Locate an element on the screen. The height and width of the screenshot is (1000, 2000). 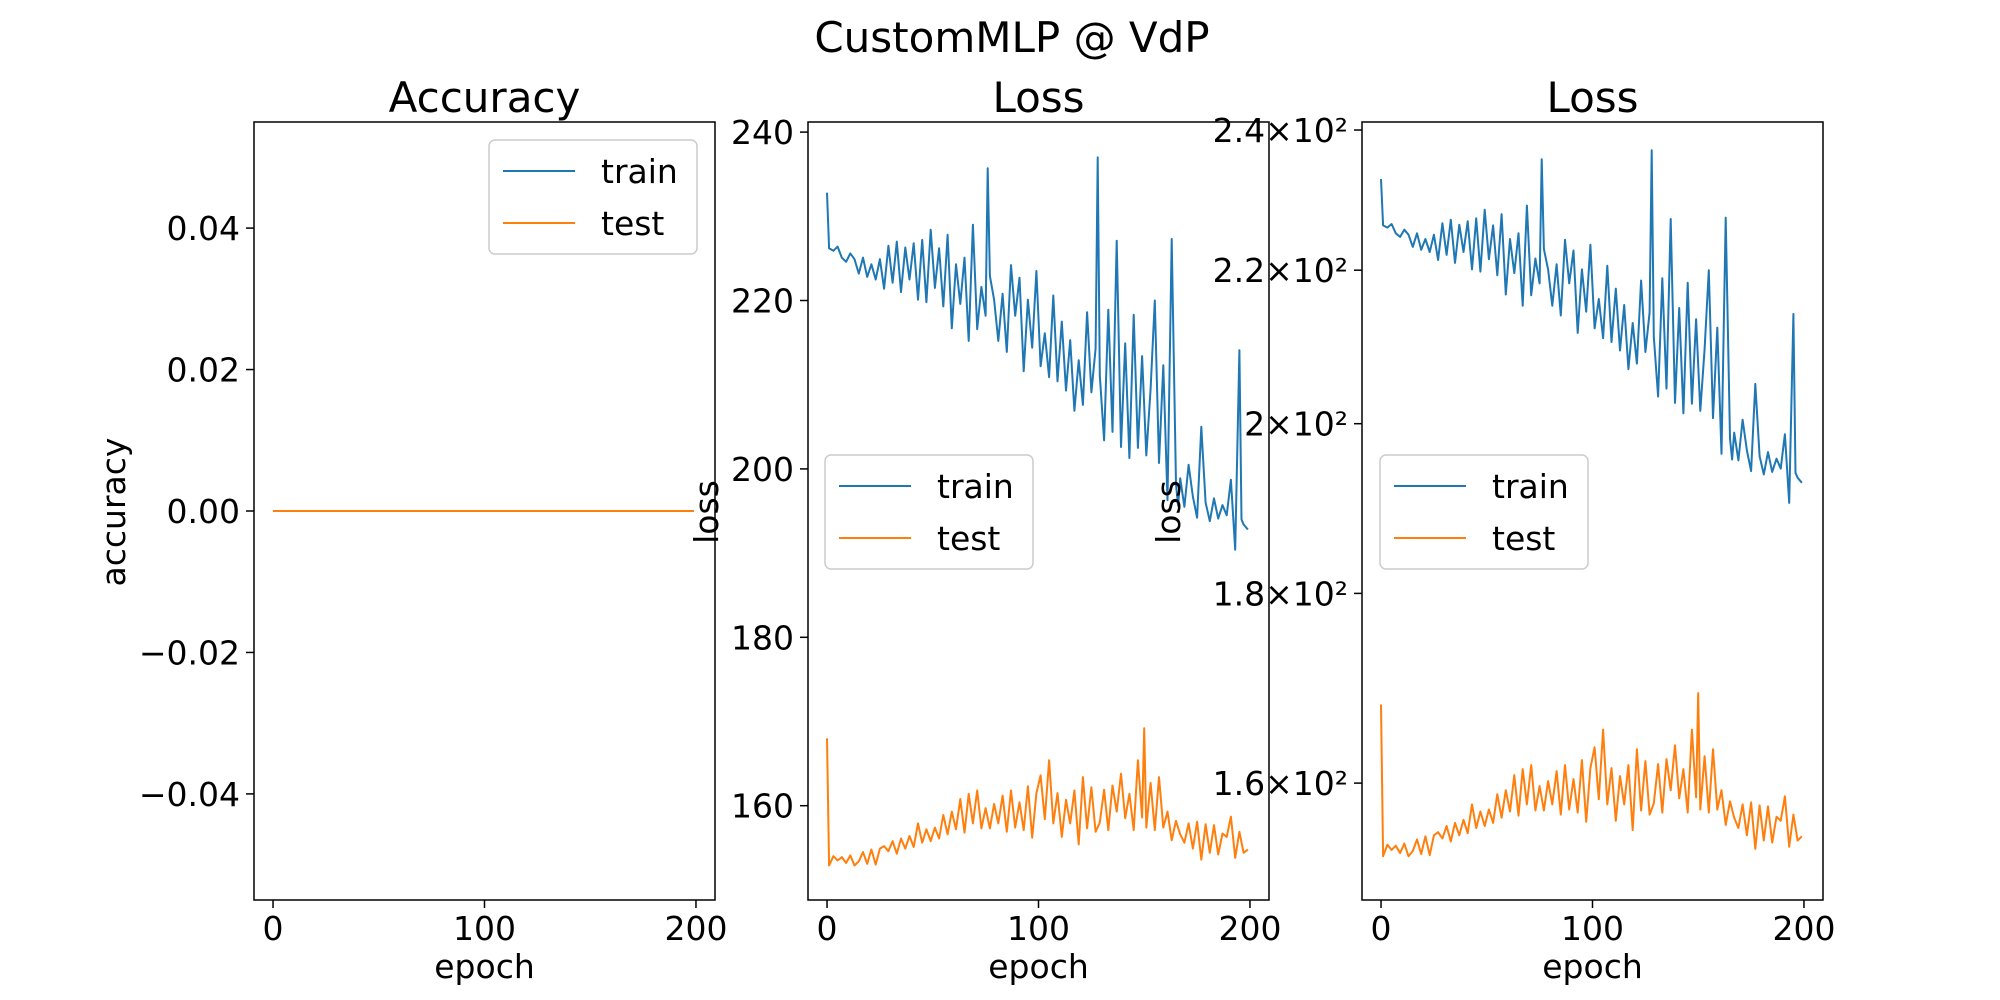
y-tick-label: 2×10² is located at coordinates (1296, 424).